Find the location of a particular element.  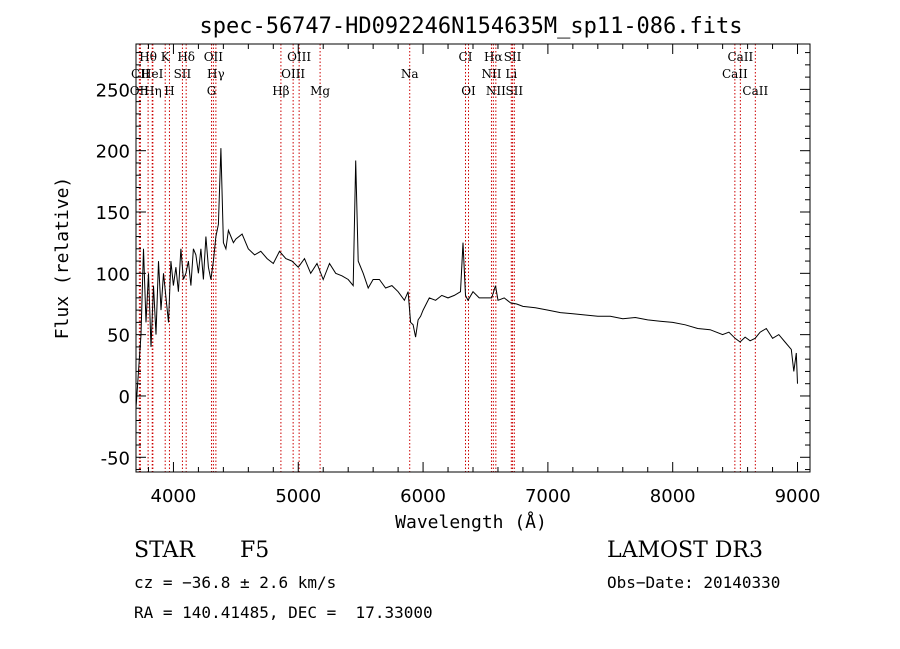

spectral-line-label: Hα is located at coordinates (493, 57).